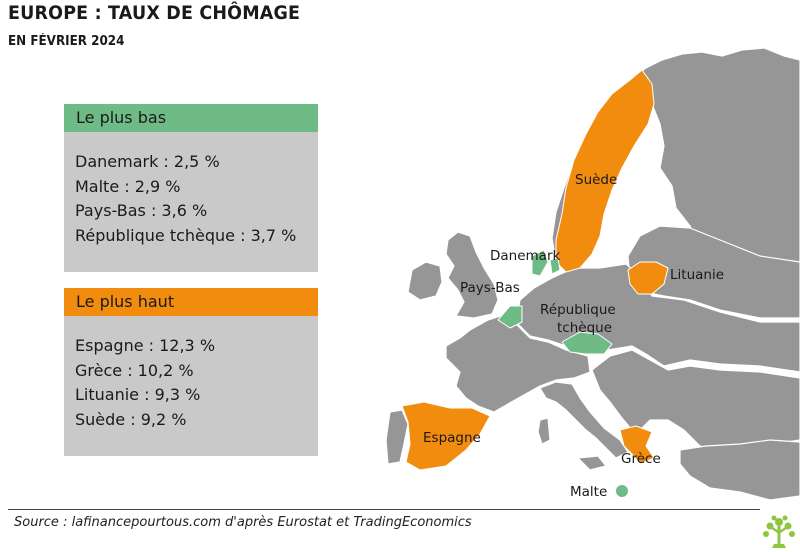 The image size is (800, 552). Describe the element at coordinates (518, 363) in the screenshot. I see `map-france` at that location.